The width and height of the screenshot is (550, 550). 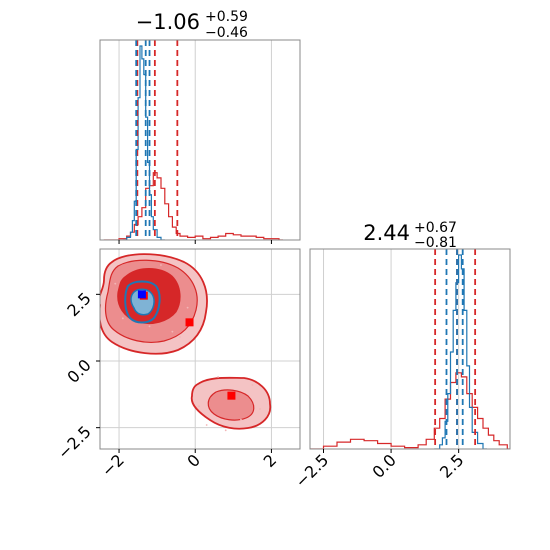 I want to click on red-contour-inner-mode-c, so click(x=231, y=405).